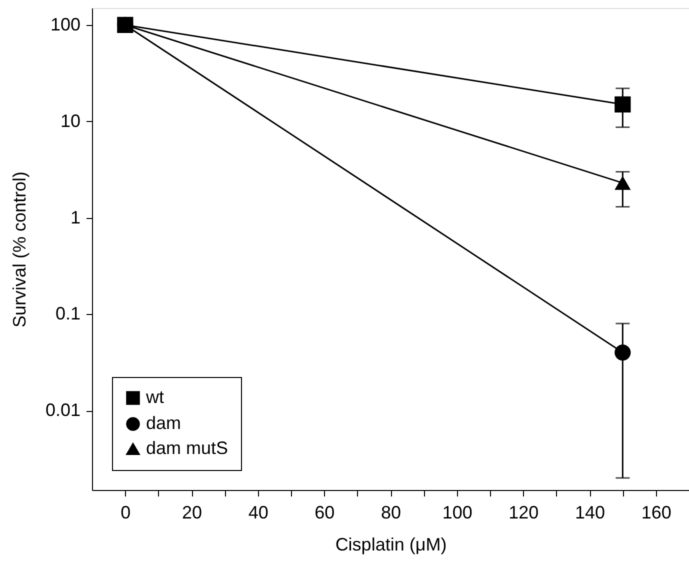 Image resolution: width=689 pixels, height=564 pixels. I want to click on x-tick-label: 100, so click(457, 512).